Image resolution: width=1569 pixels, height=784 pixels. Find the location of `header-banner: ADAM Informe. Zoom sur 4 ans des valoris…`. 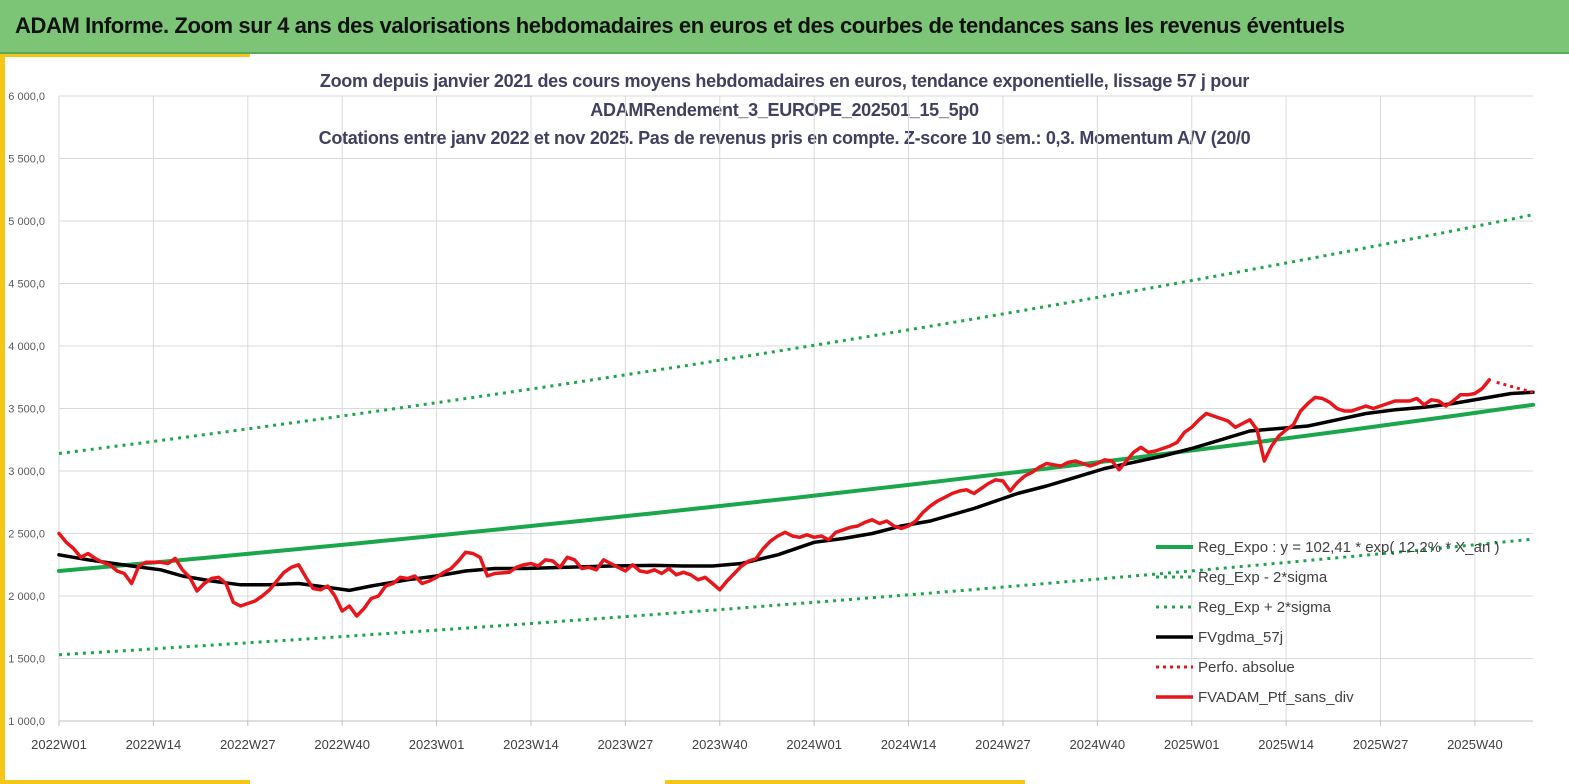

header-banner: ADAM Informe. Zoom sur 4 ans des valoris… is located at coordinates (784, 27).